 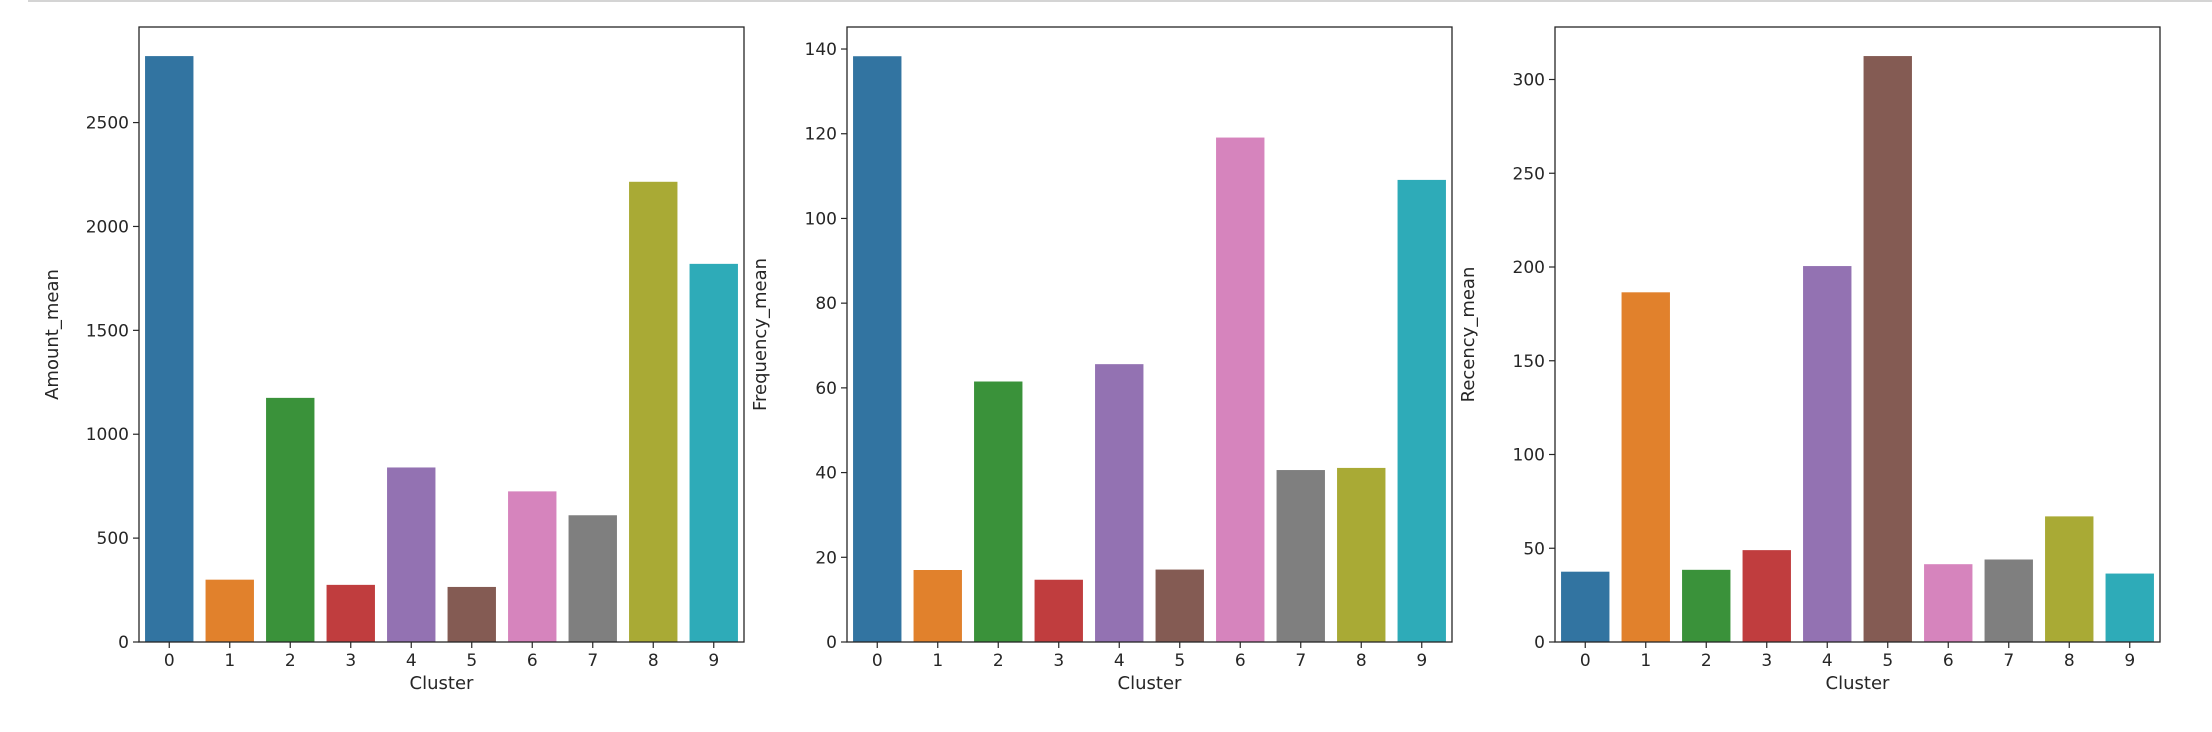 What do you see at coordinates (1529, 456) in the screenshot?
I see `recency-y-tick-label: 100` at bounding box center [1529, 456].